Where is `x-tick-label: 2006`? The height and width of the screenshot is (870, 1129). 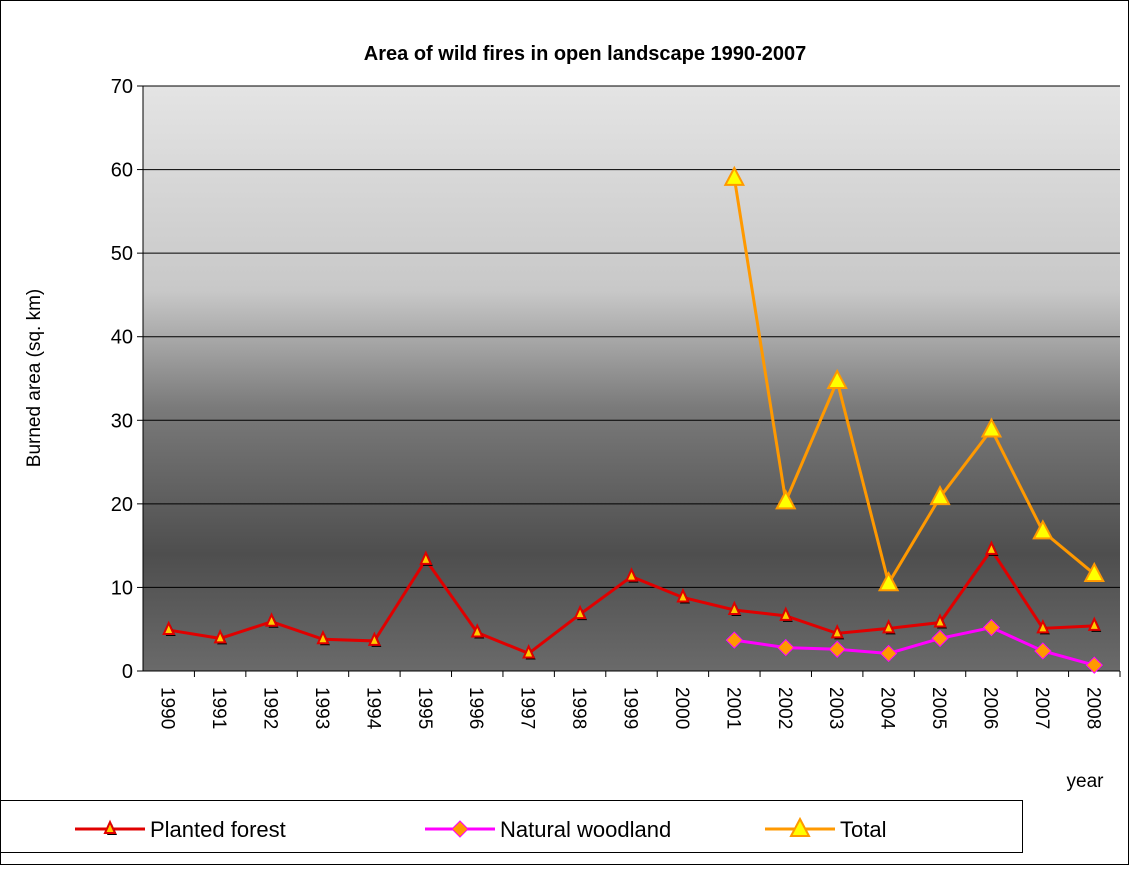 x-tick-label: 2006 is located at coordinates (989, 708).